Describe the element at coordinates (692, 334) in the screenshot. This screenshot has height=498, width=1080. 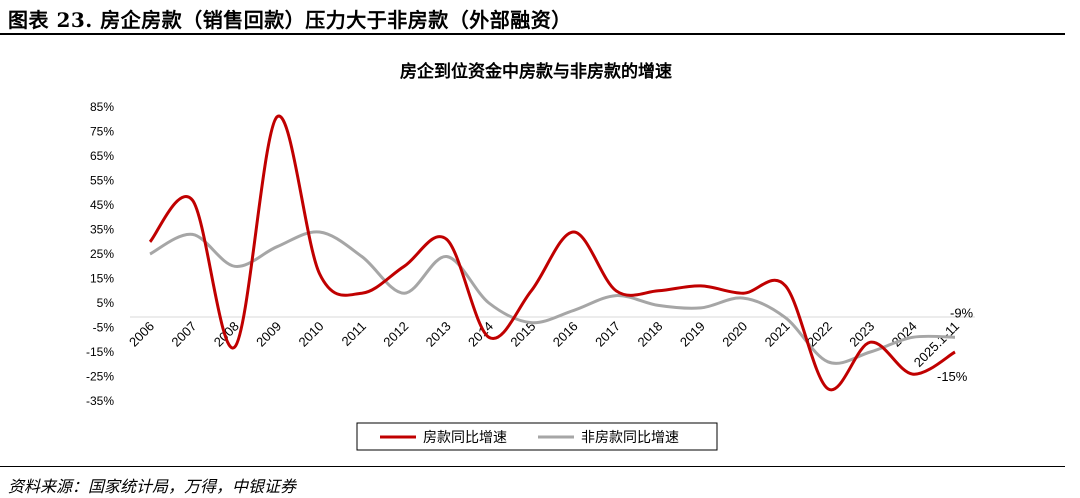
I see `x-tick-label: 2019` at that location.